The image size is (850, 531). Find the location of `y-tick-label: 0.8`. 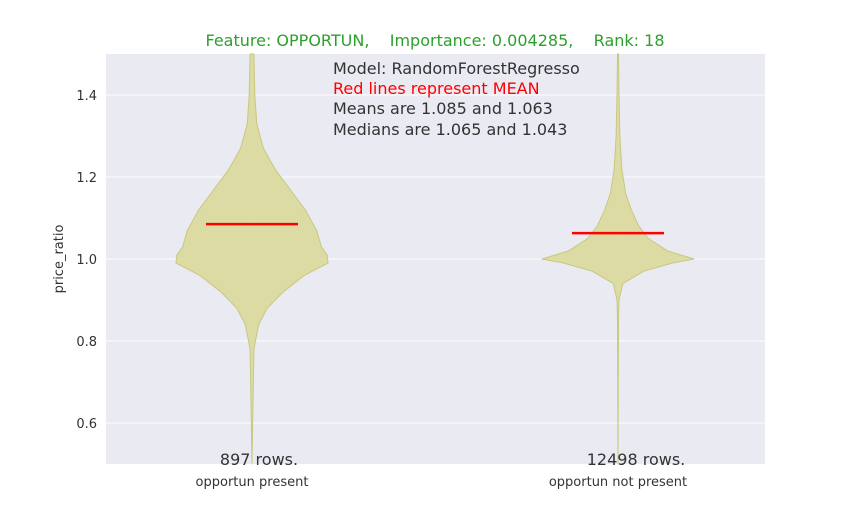

y-tick-label: 0.8 is located at coordinates (86, 342).